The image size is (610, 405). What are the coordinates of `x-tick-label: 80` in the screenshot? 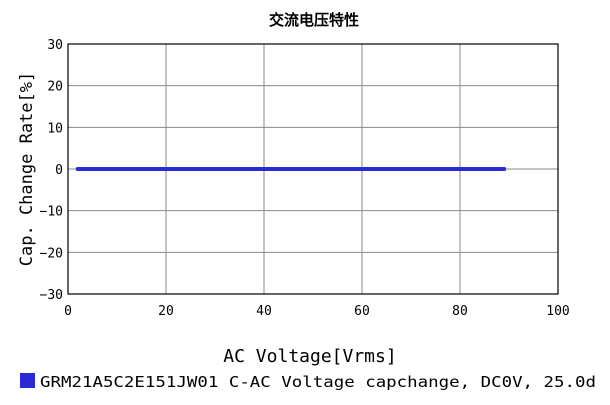 It's located at (460, 311).